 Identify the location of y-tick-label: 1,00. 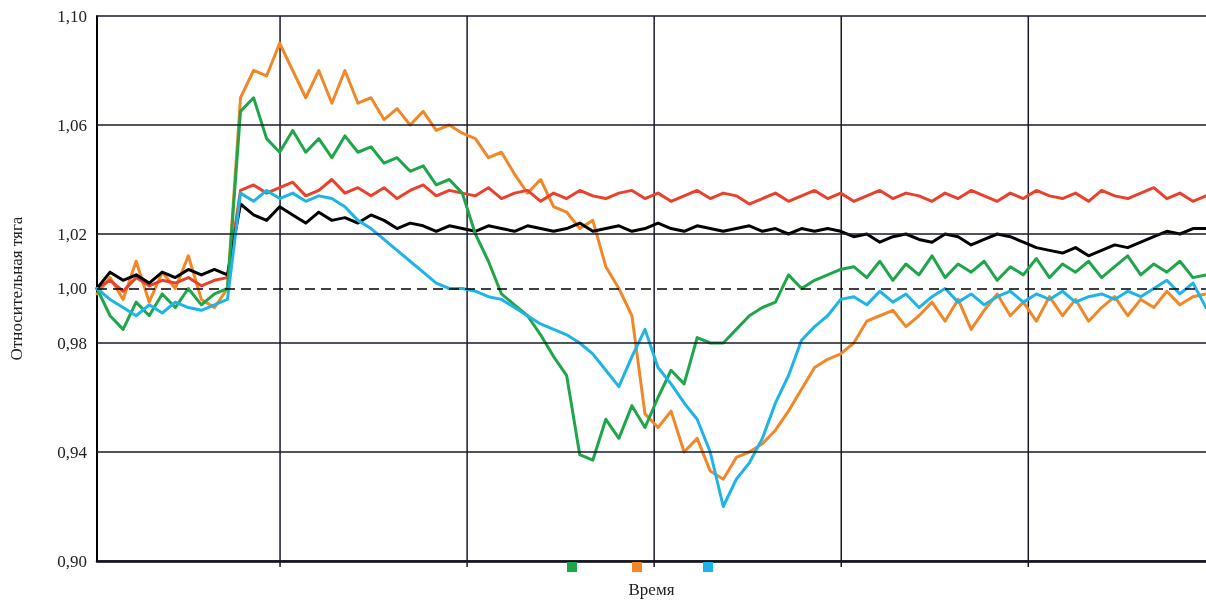
(72, 288).